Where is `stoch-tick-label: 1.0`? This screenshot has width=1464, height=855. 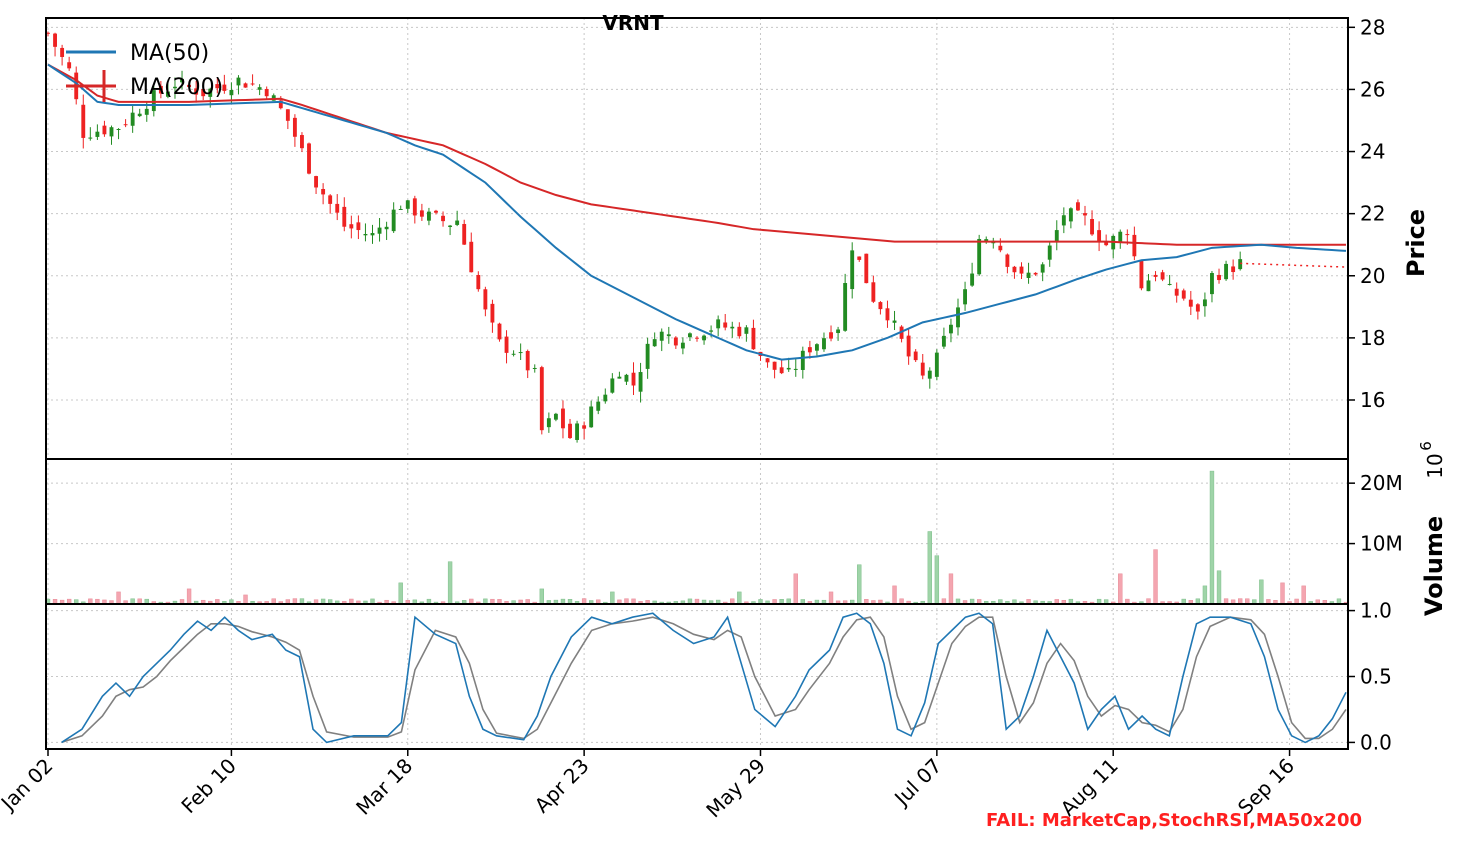 stoch-tick-label: 1.0 is located at coordinates (1376, 611).